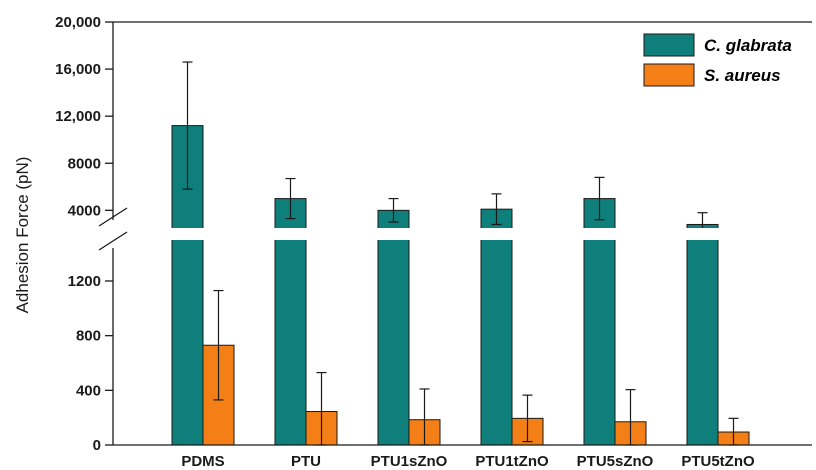 The width and height of the screenshot is (816, 470). Describe the element at coordinates (202, 461) in the screenshot. I see `x-tick-label-PDMS: PDMS` at that location.